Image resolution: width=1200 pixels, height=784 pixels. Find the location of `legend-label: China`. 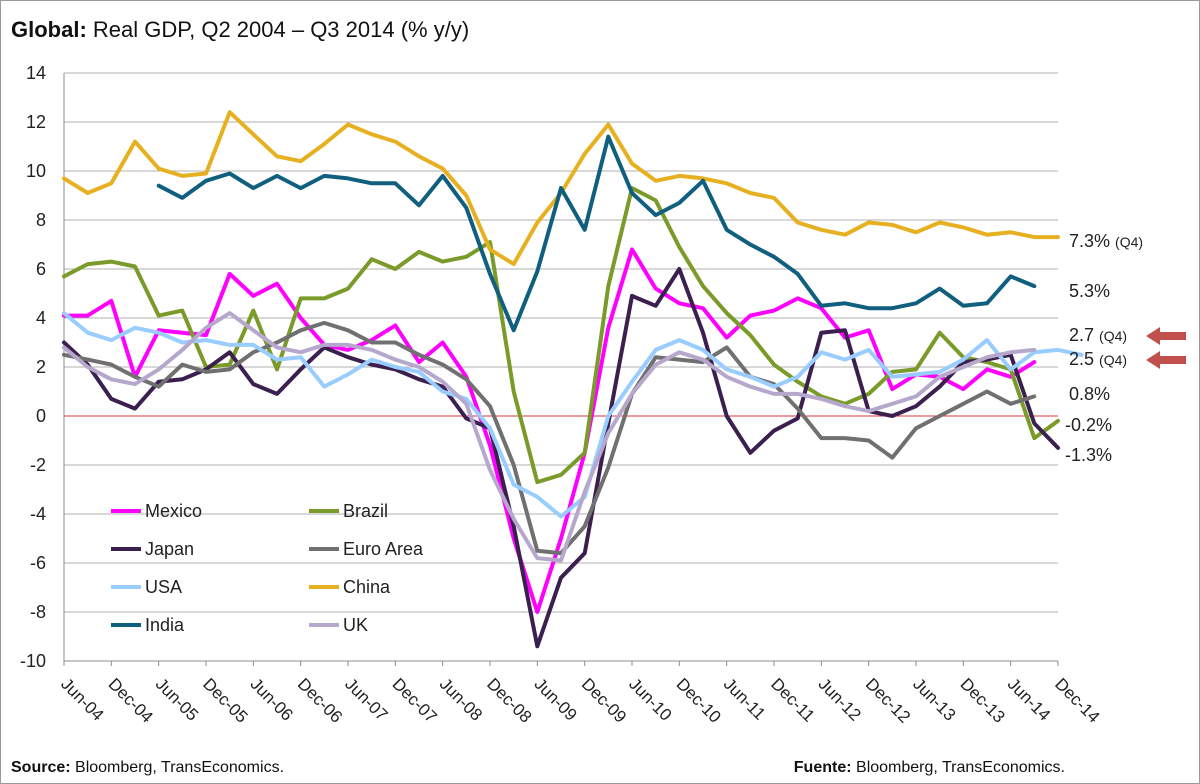

legend-label: China is located at coordinates (367, 587).